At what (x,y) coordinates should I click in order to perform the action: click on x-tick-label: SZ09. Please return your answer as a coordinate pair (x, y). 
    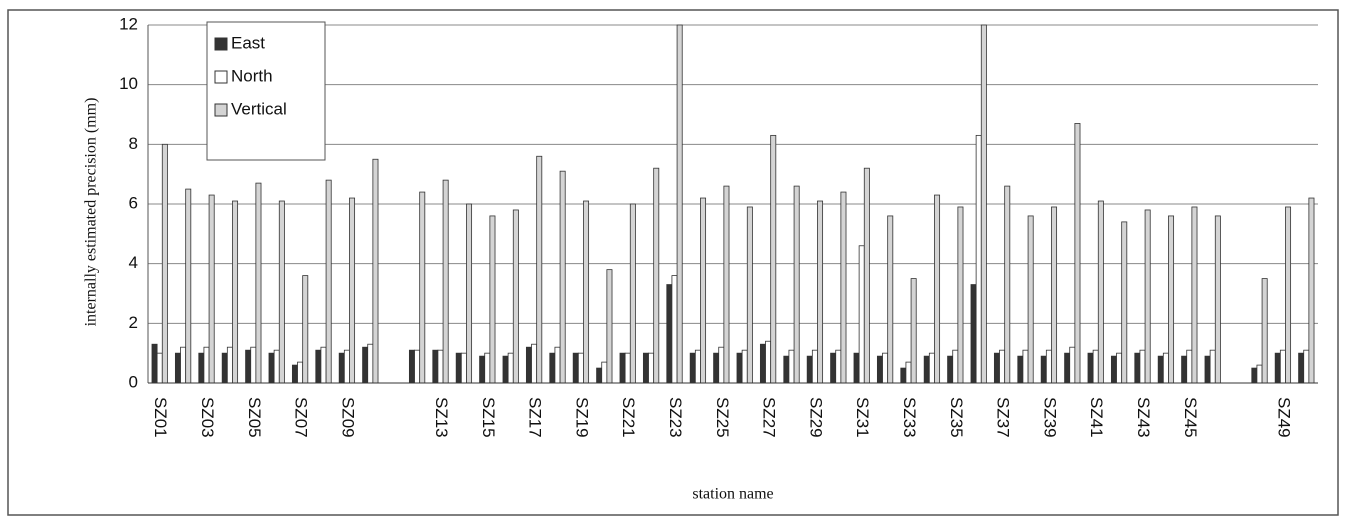
    Looking at the image, I should click on (347, 417).